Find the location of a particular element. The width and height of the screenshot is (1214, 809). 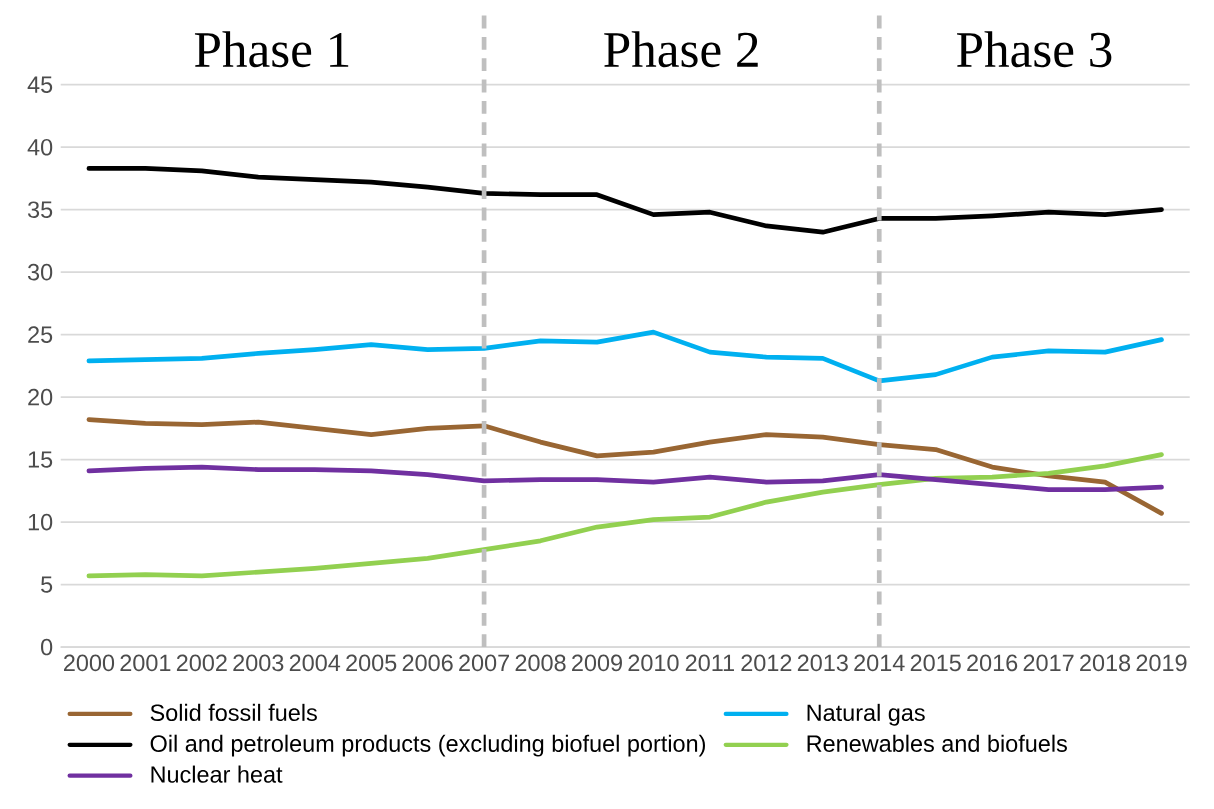

y-tick-label: 25 is located at coordinates (40, 334).